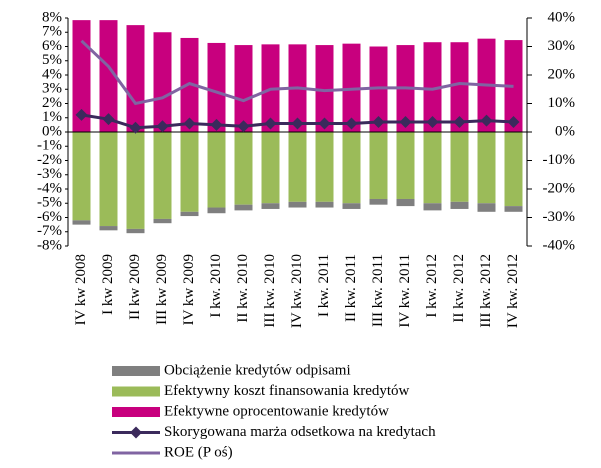 The height and width of the screenshot is (468, 601). What do you see at coordinates (243, 288) in the screenshot?
I see `x-tick-label: II kw. 2010` at bounding box center [243, 288].